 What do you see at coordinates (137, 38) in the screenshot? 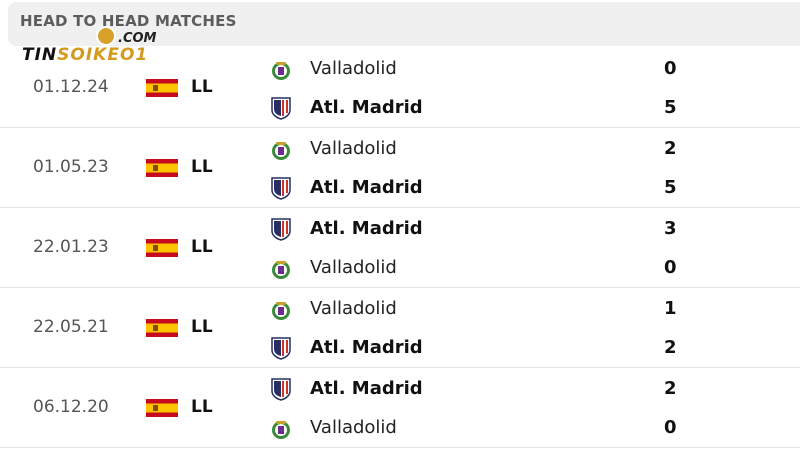
I see `watermark-domain: .COM` at bounding box center [137, 38].